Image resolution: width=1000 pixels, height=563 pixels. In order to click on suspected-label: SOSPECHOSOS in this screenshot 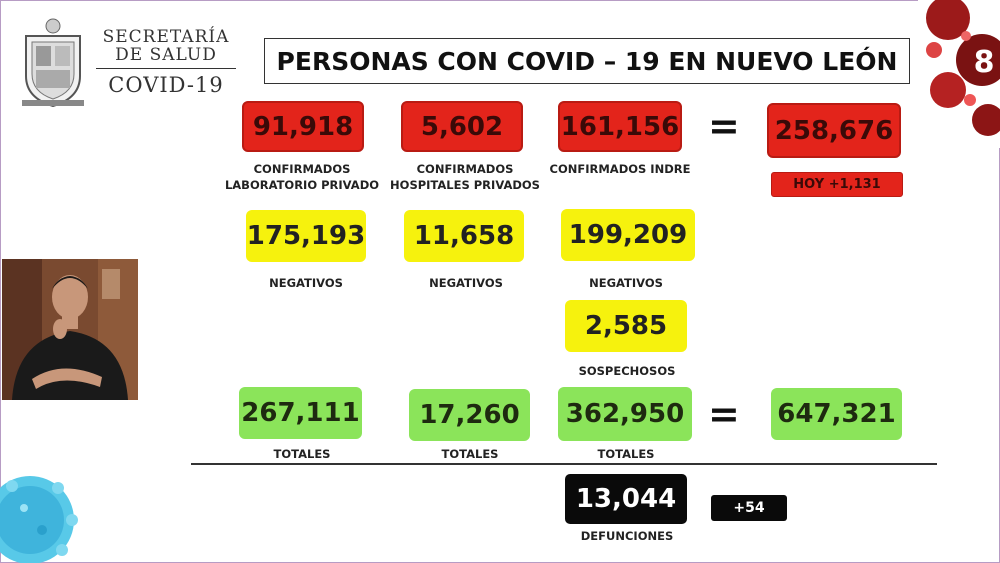, I will do `click(627, 371)`.